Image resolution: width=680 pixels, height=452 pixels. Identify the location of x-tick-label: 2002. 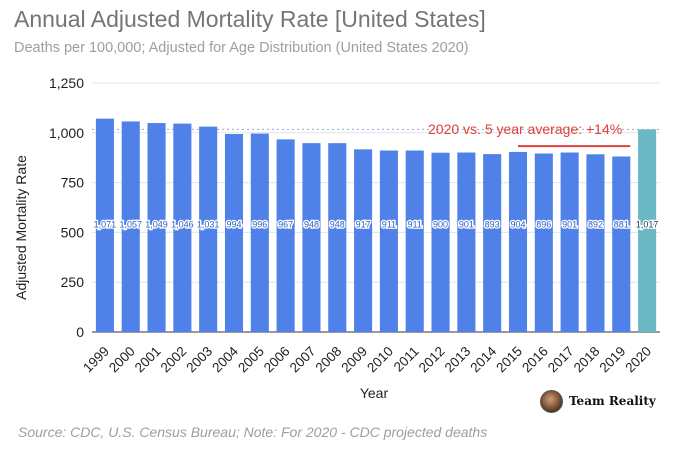
(174, 360).